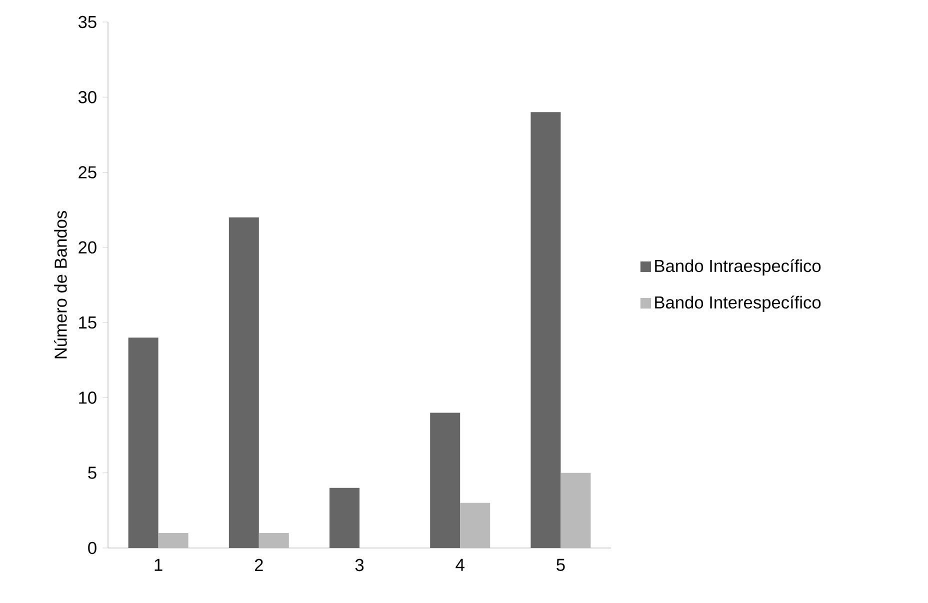 This screenshot has width=928, height=603. I want to click on y-tick-label: 15, so click(87, 322).